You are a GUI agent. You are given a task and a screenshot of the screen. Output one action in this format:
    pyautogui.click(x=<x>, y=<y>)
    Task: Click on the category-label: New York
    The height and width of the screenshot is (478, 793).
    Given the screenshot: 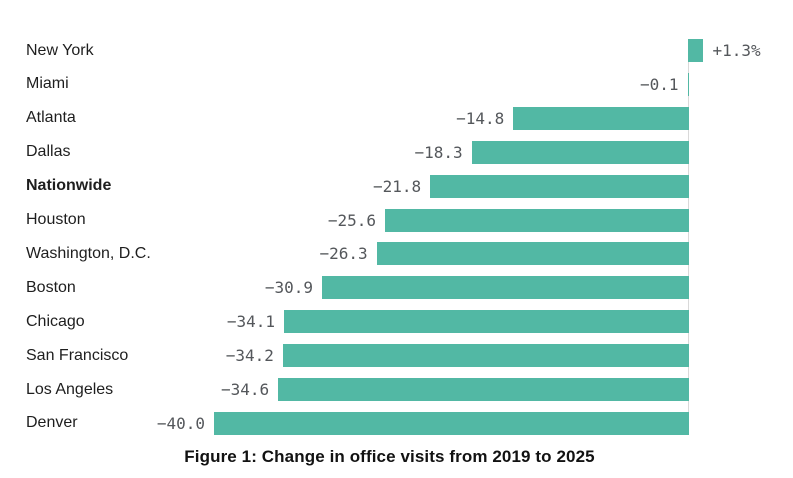 What is the action you would take?
    pyautogui.click(x=60, y=50)
    